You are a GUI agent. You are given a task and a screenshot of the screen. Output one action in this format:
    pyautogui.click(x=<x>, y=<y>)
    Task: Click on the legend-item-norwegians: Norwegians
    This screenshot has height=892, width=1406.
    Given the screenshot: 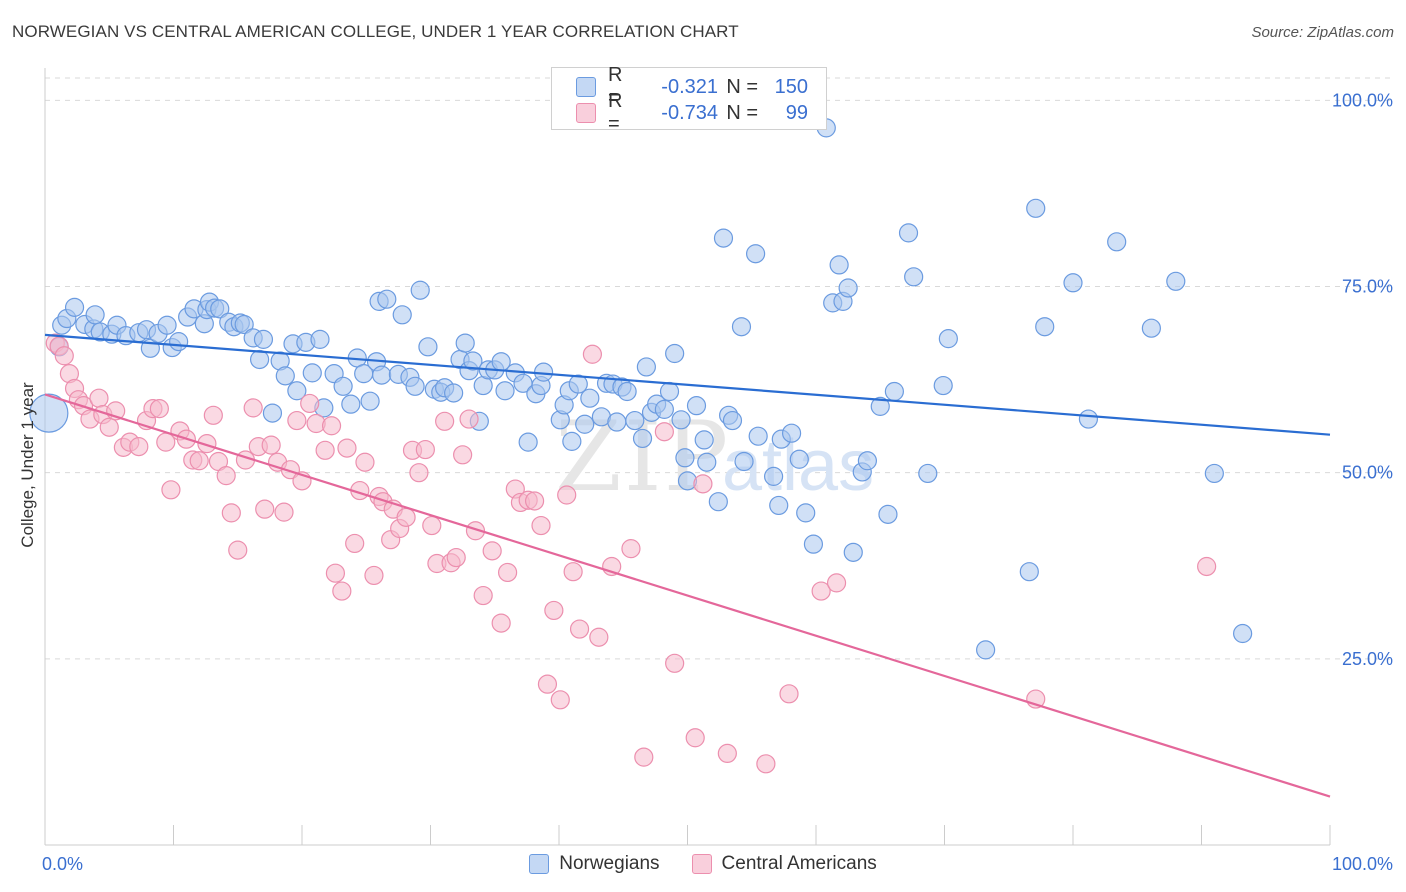 What is the action you would take?
    pyautogui.click(x=594, y=864)
    